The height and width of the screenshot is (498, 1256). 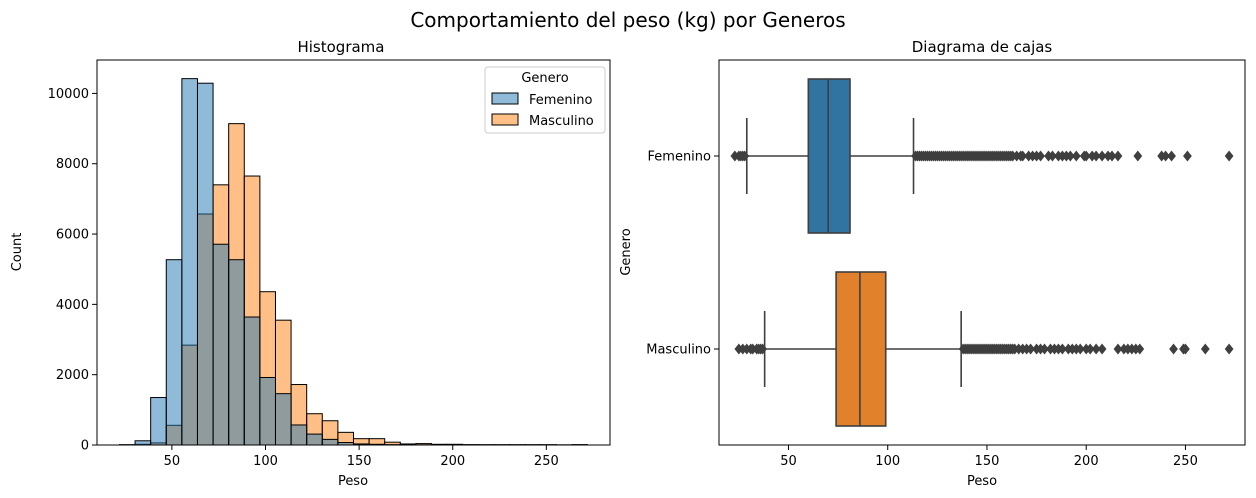 What do you see at coordinates (627, 20) in the screenshot?
I see `figure-suptitle: Comportamiento del peso (kg) por Generos` at bounding box center [627, 20].